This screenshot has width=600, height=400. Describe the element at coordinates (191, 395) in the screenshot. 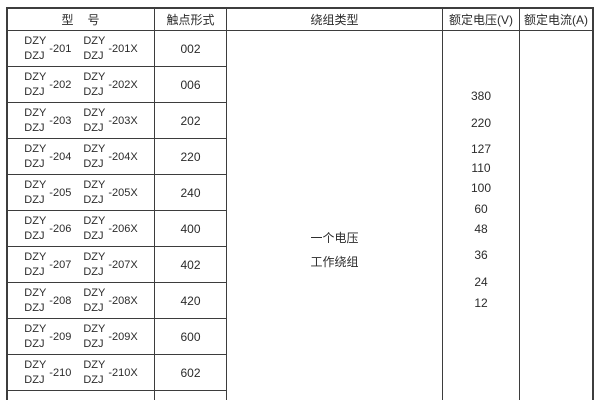

I see `contact-cell` at that location.